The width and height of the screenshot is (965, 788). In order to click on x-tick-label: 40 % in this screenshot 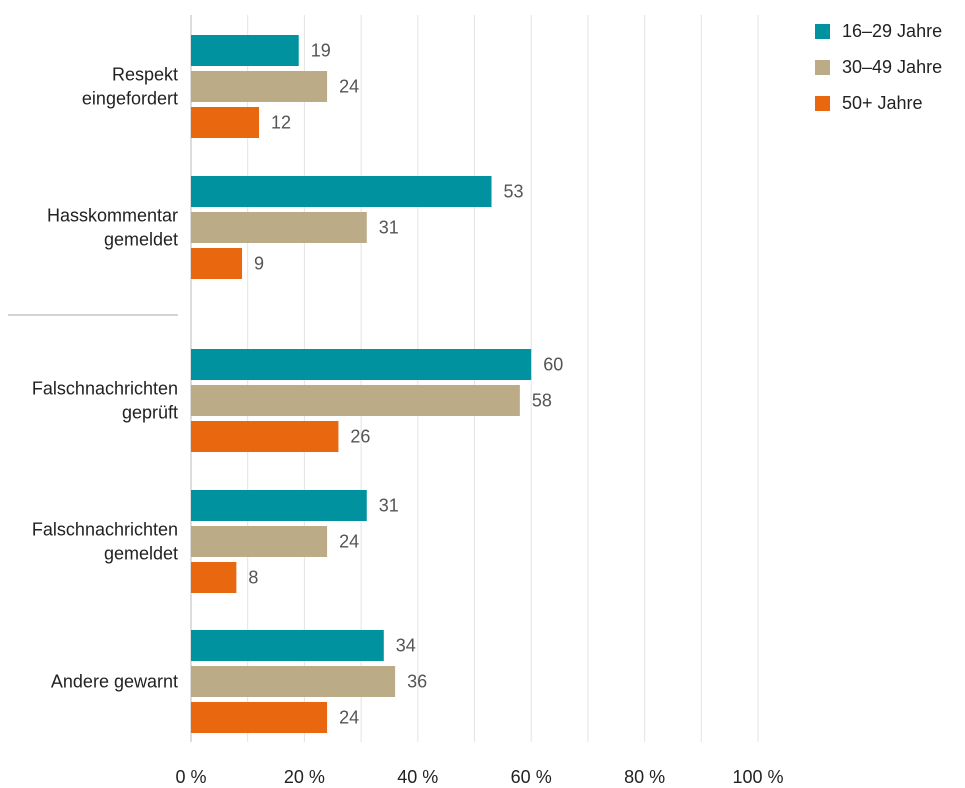, I will do `click(417, 777)`.